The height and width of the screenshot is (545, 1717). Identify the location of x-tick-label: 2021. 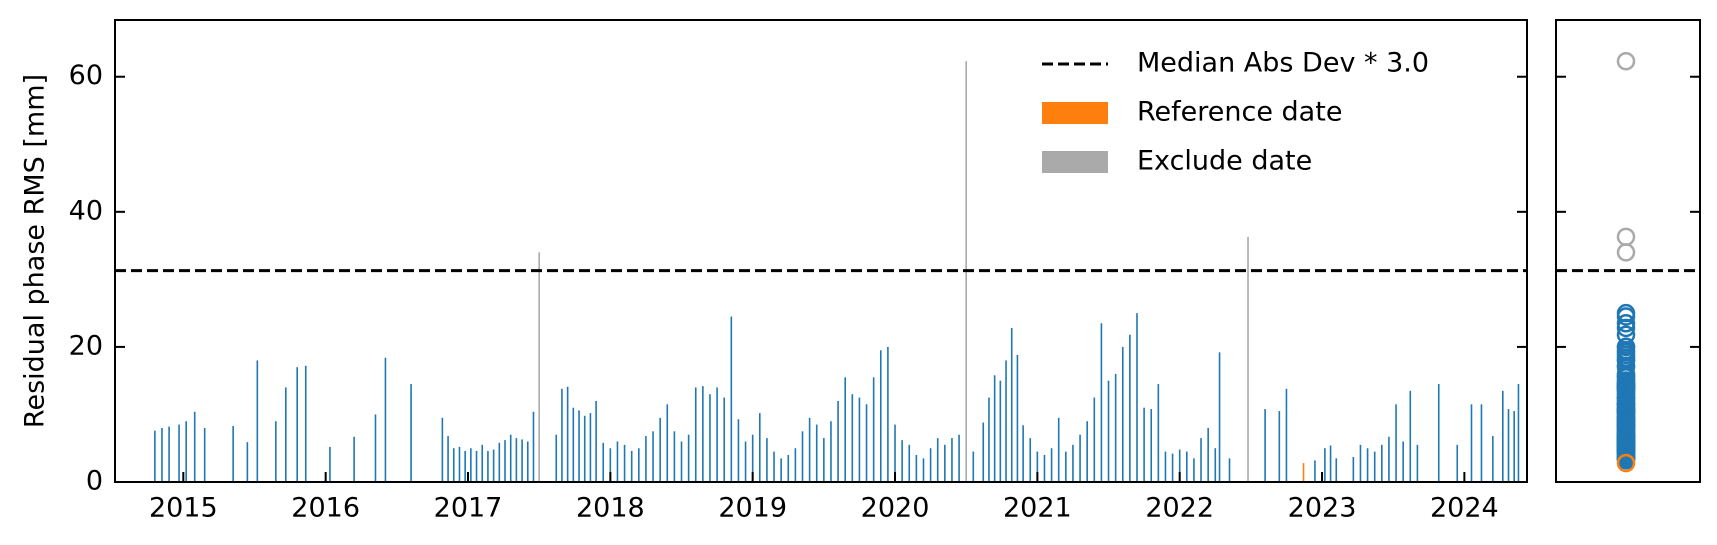
(1037, 508).